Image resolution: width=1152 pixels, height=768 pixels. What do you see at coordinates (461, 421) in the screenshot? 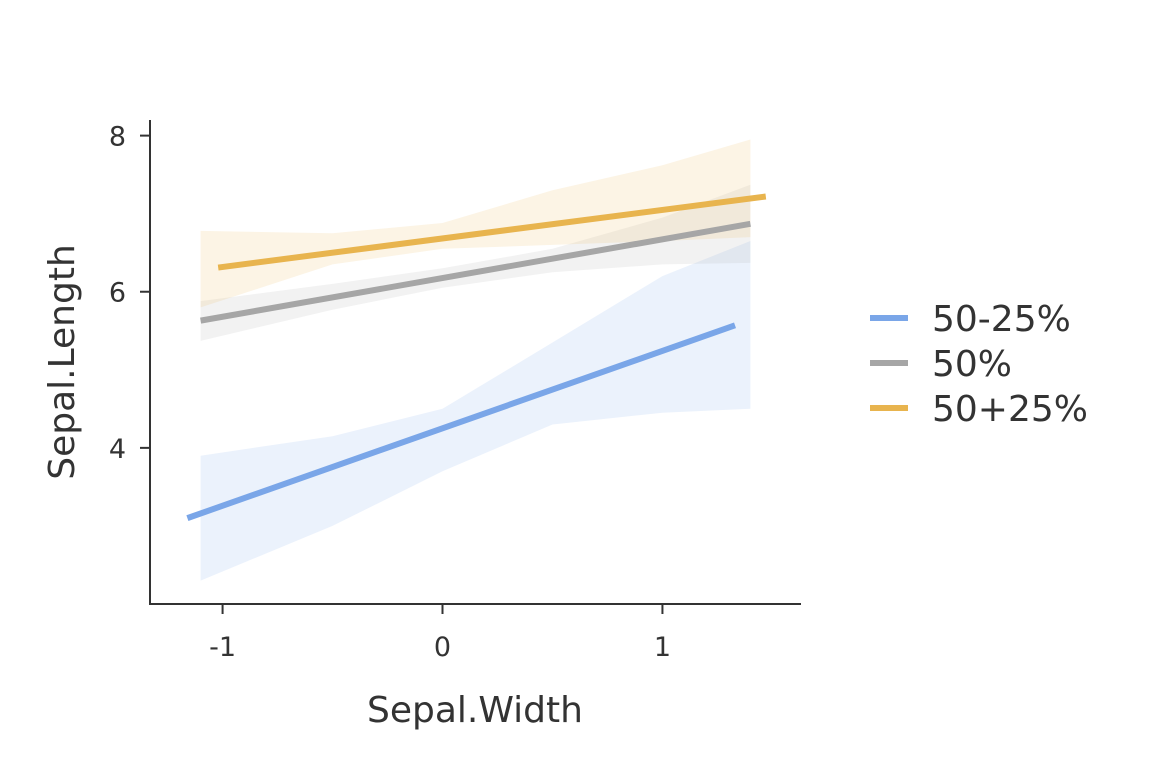
I see `line-50-25pct` at bounding box center [461, 421].